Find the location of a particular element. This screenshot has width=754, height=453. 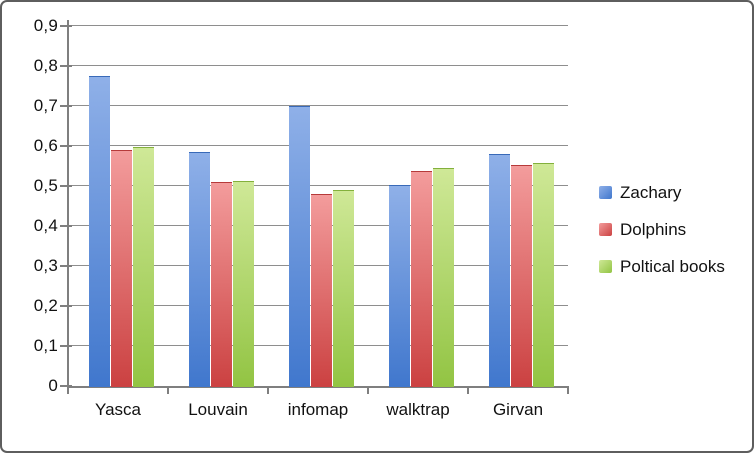

legend: Zachary Dolphins Poltical books is located at coordinates (662, 229).